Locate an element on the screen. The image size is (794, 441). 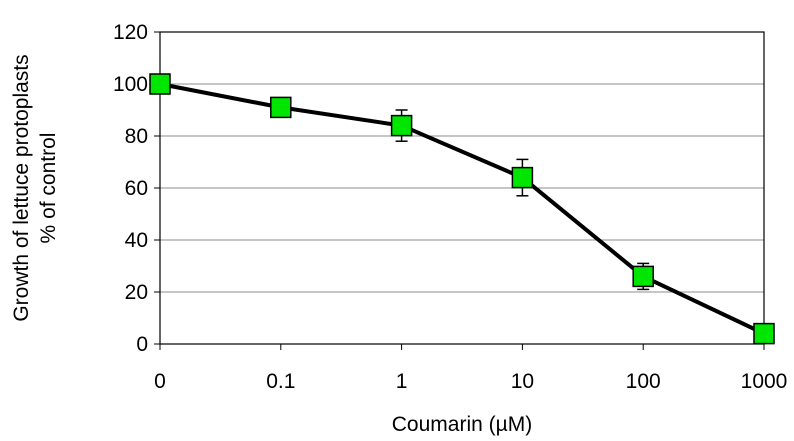
y-axis-title-line-2: % of control is located at coordinates (48, 188).